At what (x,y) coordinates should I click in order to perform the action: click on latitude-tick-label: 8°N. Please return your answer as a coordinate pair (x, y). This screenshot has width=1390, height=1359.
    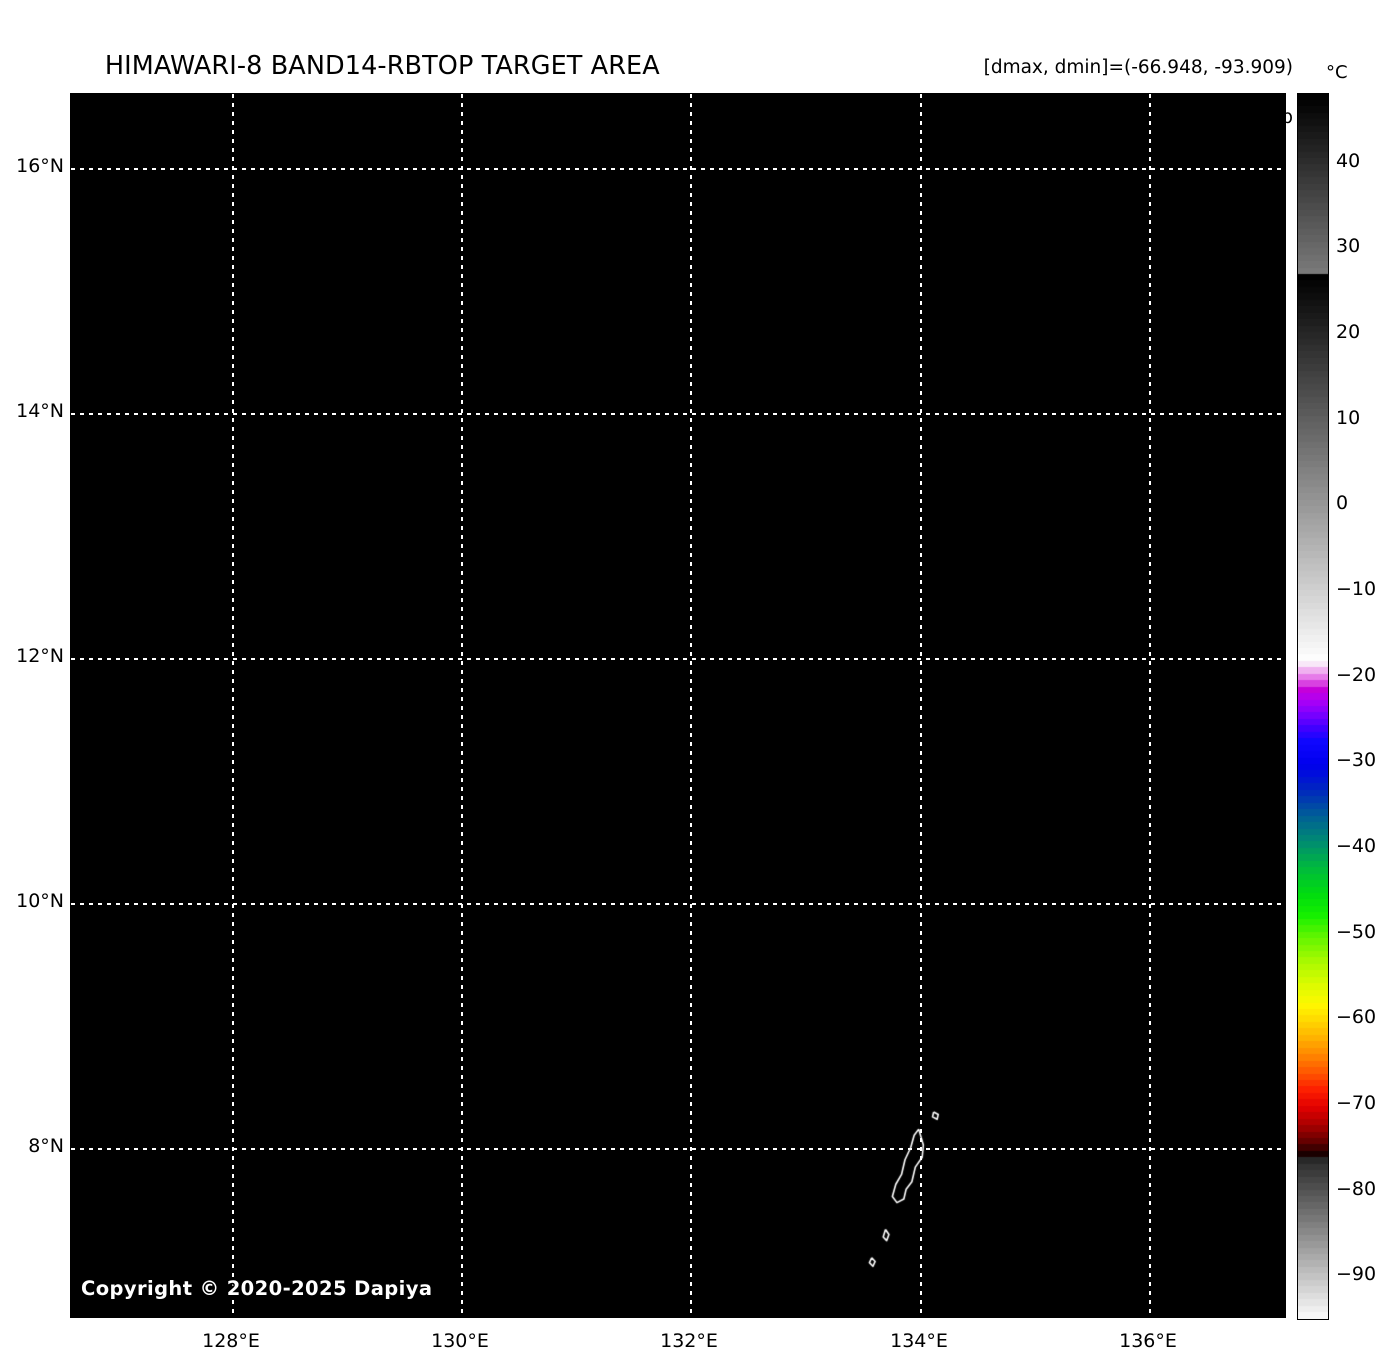
    Looking at the image, I should click on (46, 1146).